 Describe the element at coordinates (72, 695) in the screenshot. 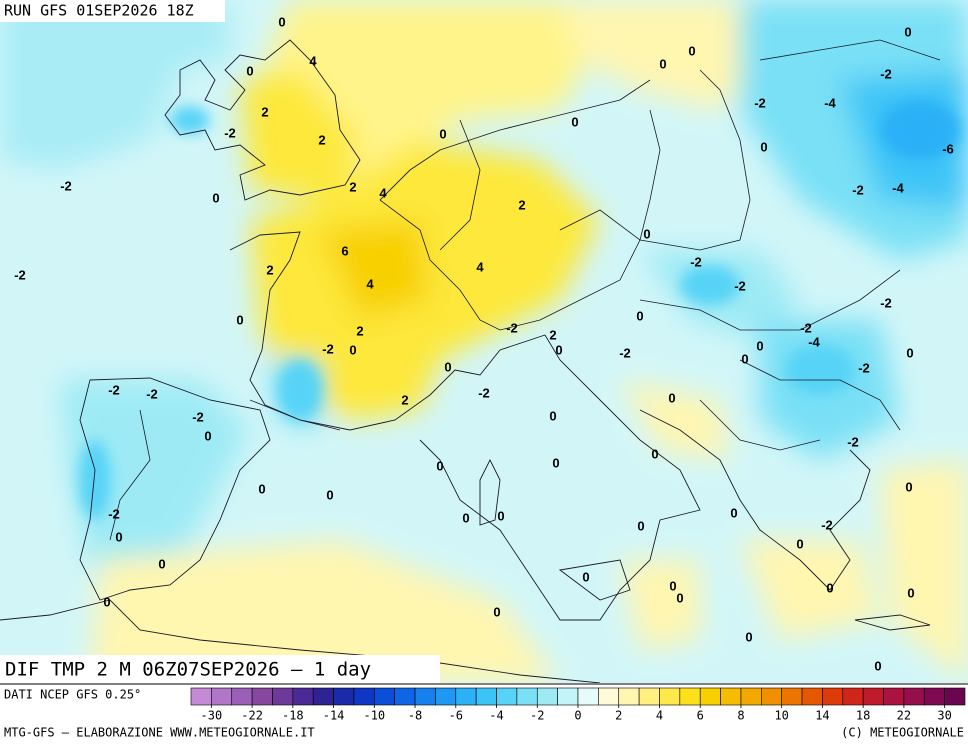

I see `source-label: DATI NCEP GFS 0.25°` at that location.